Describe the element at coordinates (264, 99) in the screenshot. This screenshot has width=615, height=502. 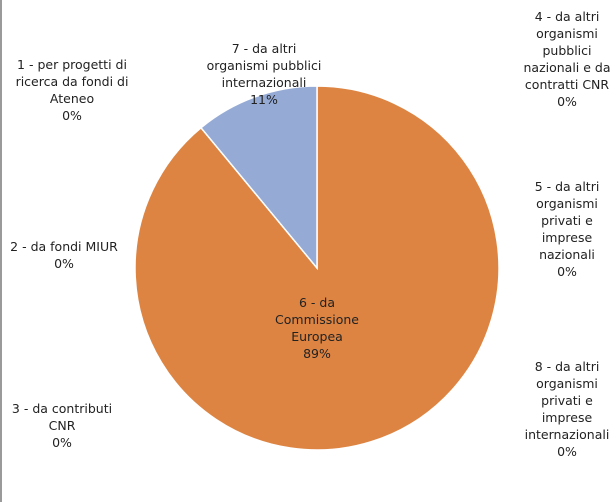
I see `value-label: 11%` at that location.